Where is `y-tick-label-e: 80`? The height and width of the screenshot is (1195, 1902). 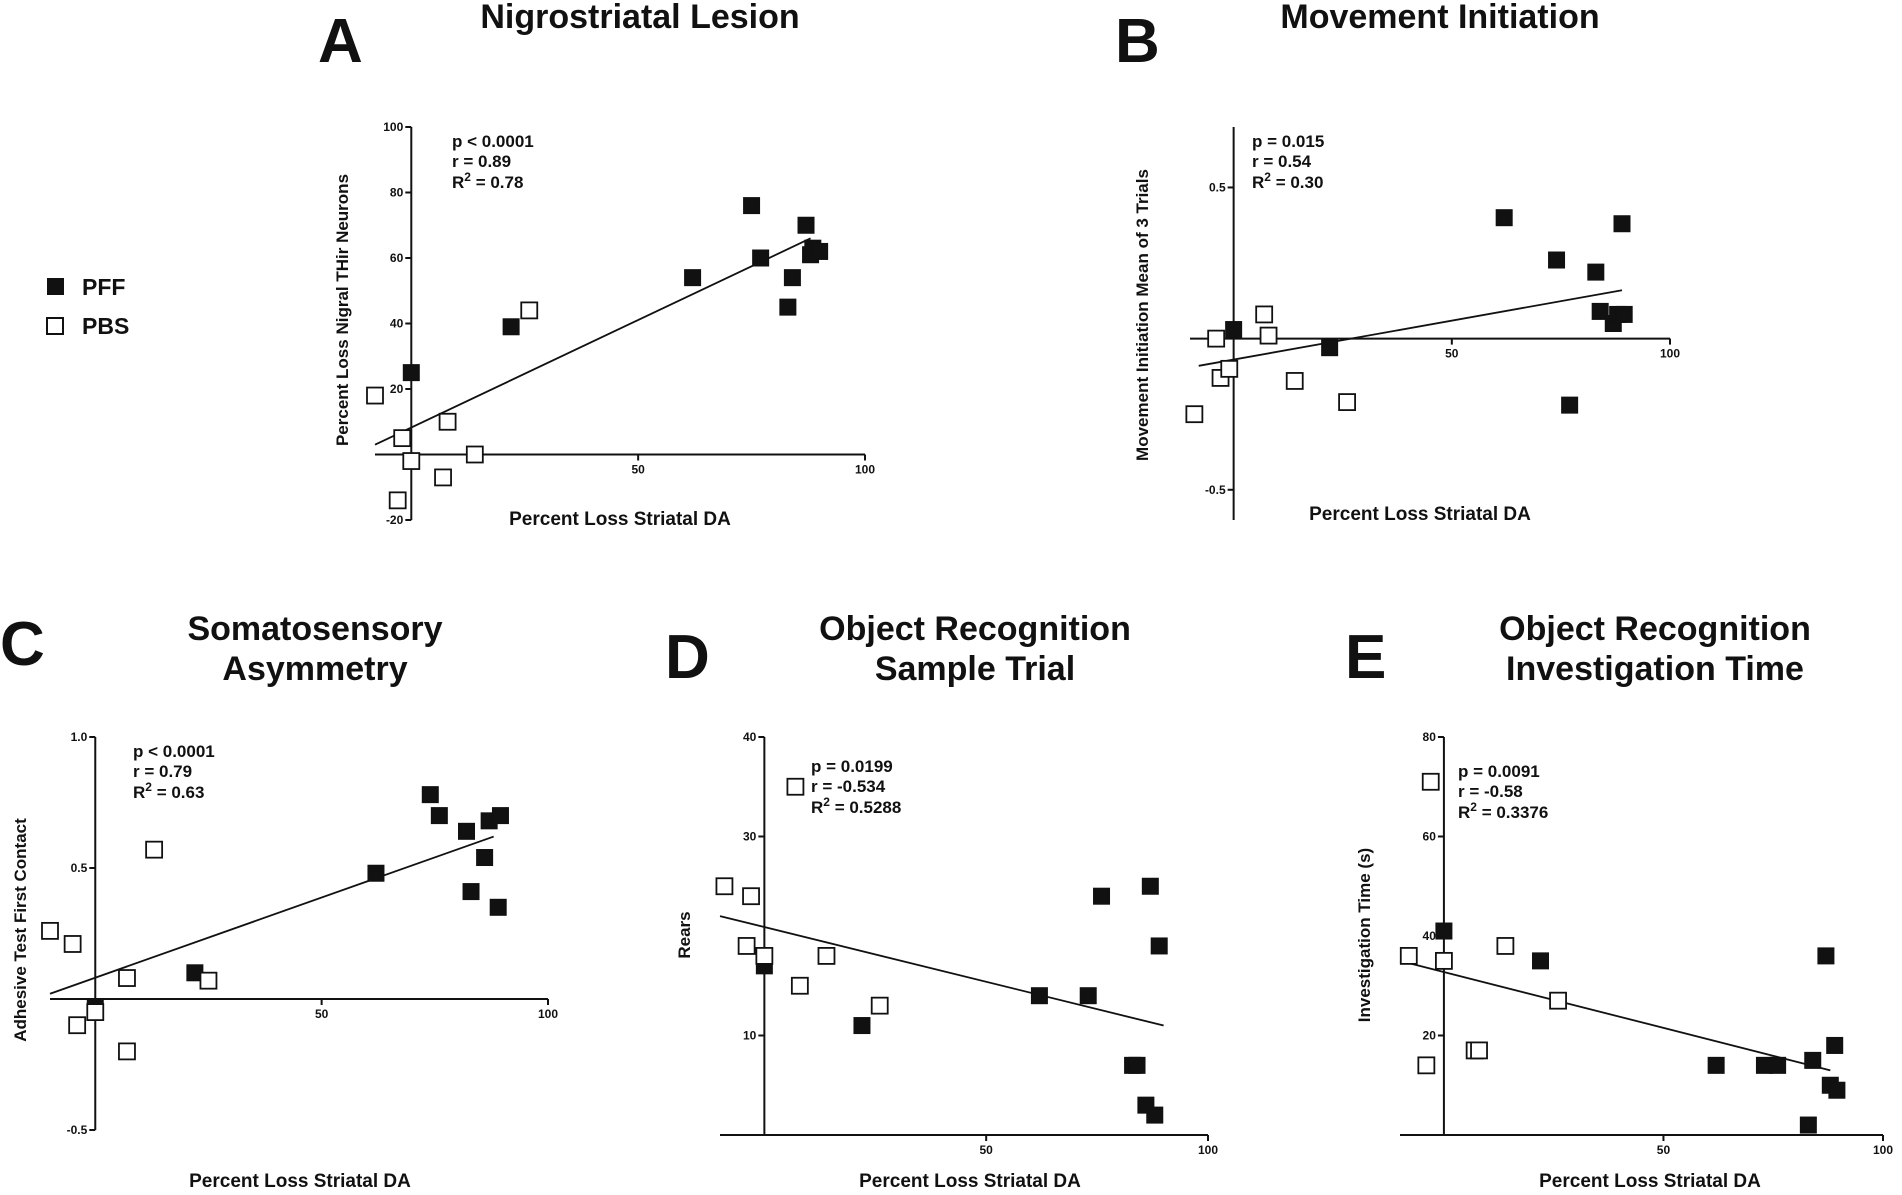 y-tick-label-e: 80 is located at coordinates (1430, 737).